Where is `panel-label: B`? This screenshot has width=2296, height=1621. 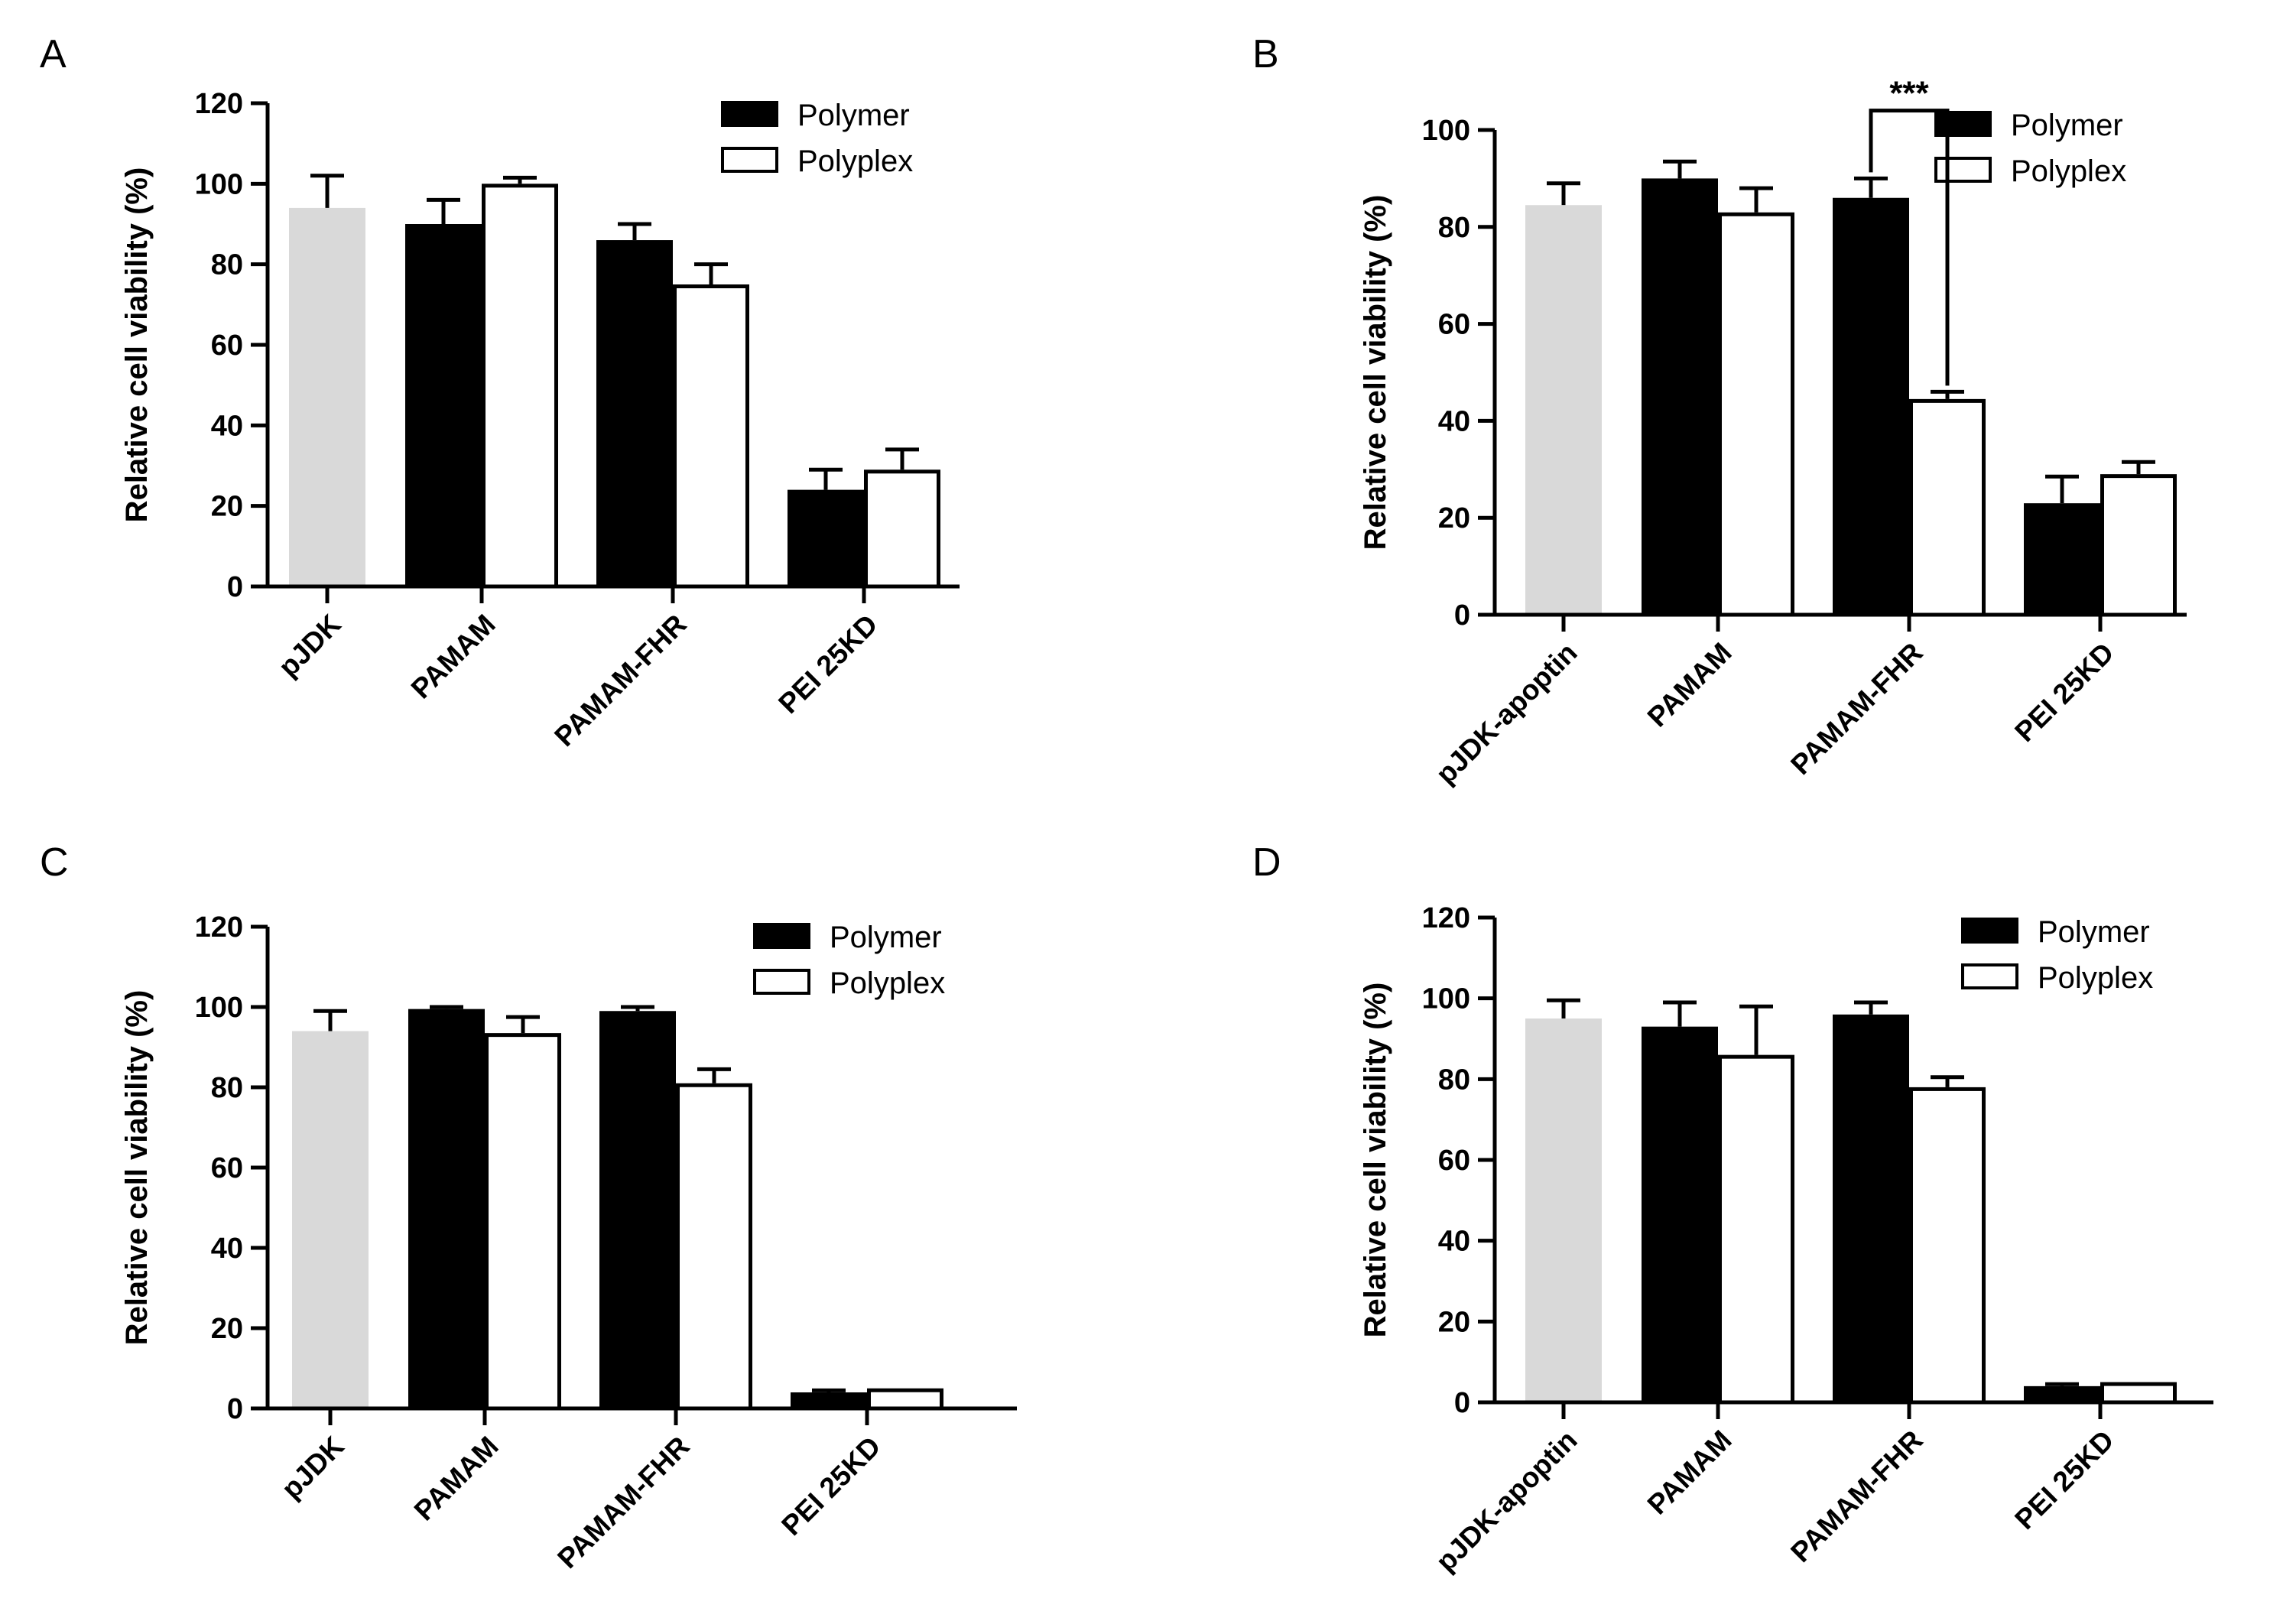 panel-label: B is located at coordinates (1265, 54).